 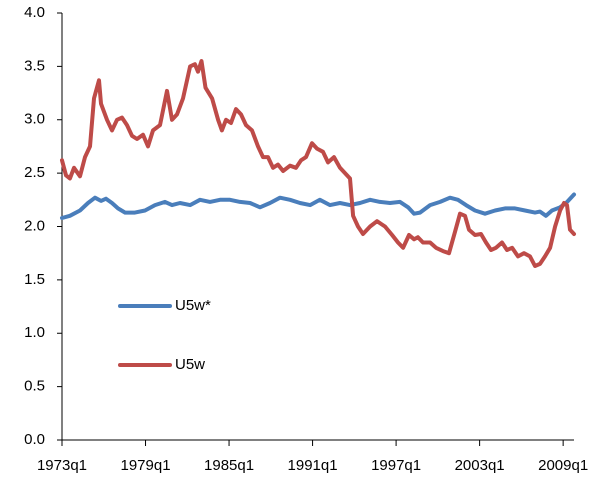 What do you see at coordinates (313, 465) in the screenshot?
I see `x-tick-label: 1991q1` at bounding box center [313, 465].